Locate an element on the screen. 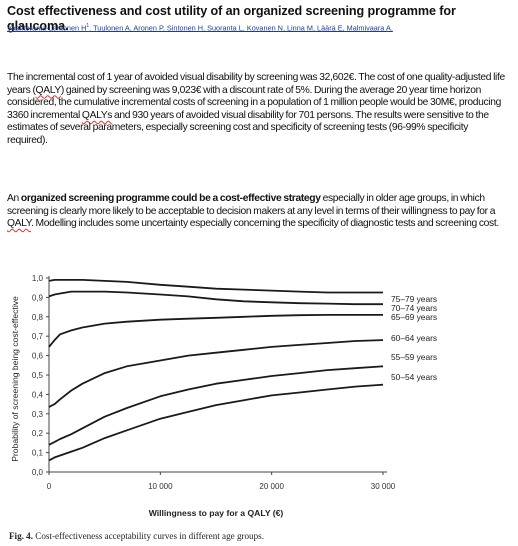  y-tick-label: 1,0 is located at coordinates (38, 278).